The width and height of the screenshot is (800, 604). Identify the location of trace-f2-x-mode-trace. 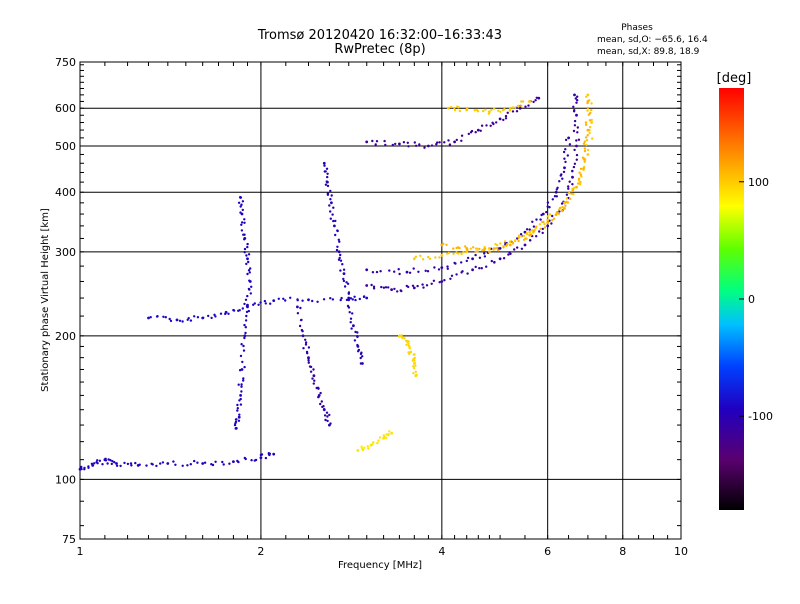
(503, 177).